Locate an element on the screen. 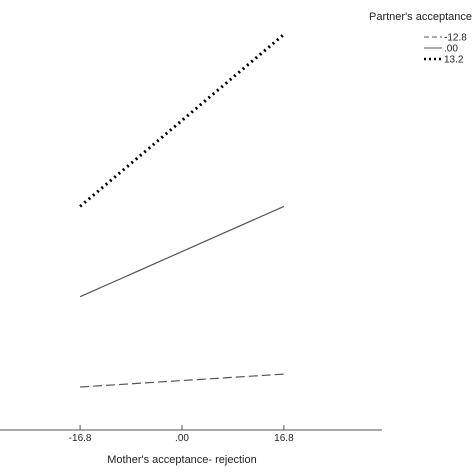 Image resolution: width=474 pixels, height=474 pixels. x-ticks: -16.8 .00 16.8 is located at coordinates (181, 434).